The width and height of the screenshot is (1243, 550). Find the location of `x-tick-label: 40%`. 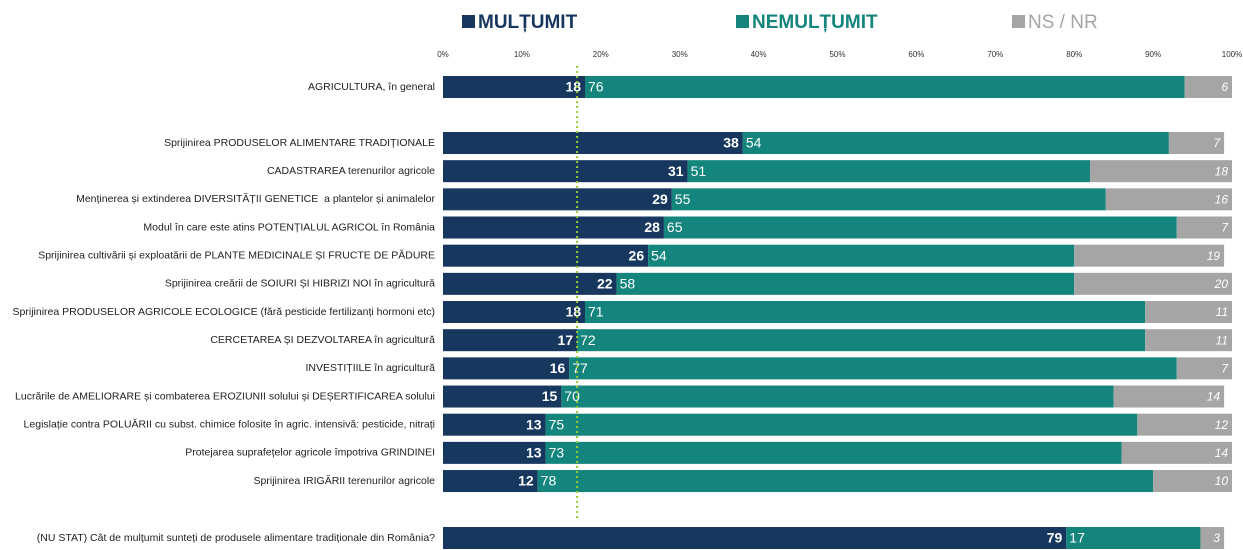

x-tick-label: 40% is located at coordinates (759, 54).